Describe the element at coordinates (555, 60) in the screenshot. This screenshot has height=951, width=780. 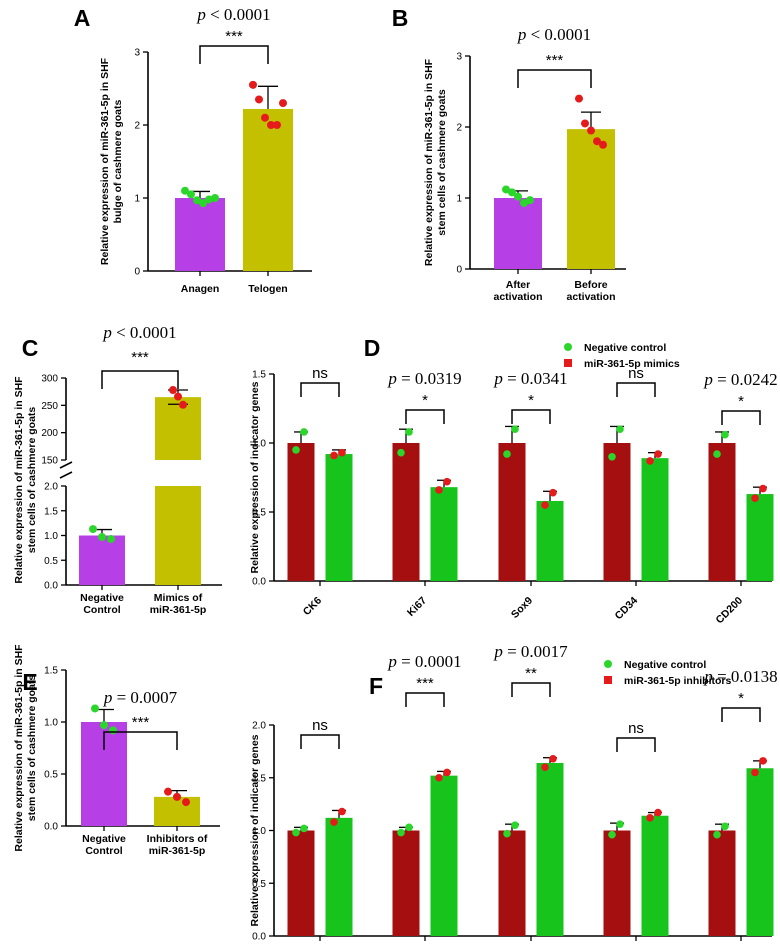
I see `significance-stars-b: ***` at that location.